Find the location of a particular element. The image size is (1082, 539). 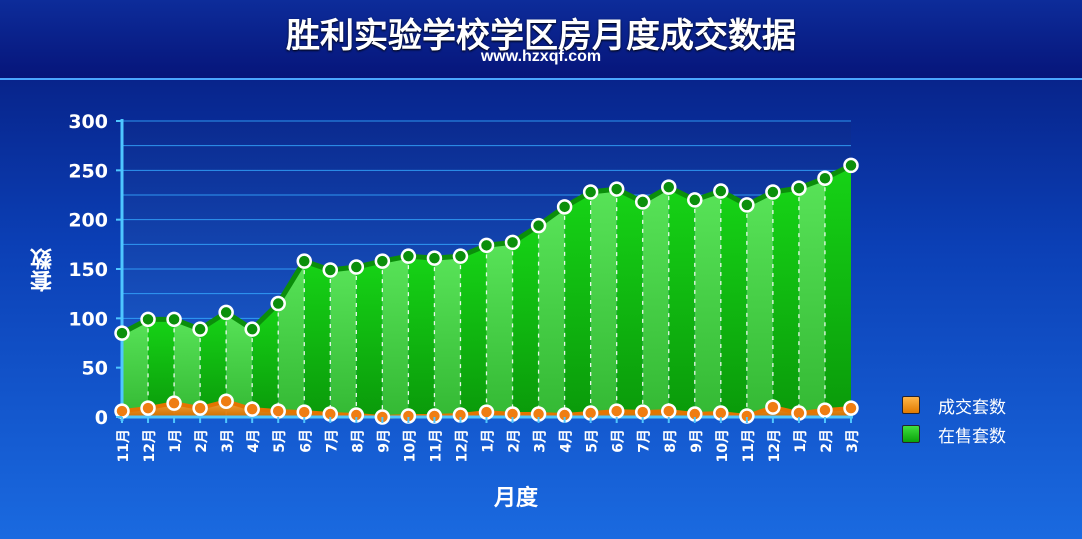

legend-item-deals: 成交套数 is located at coordinates (987, 405).